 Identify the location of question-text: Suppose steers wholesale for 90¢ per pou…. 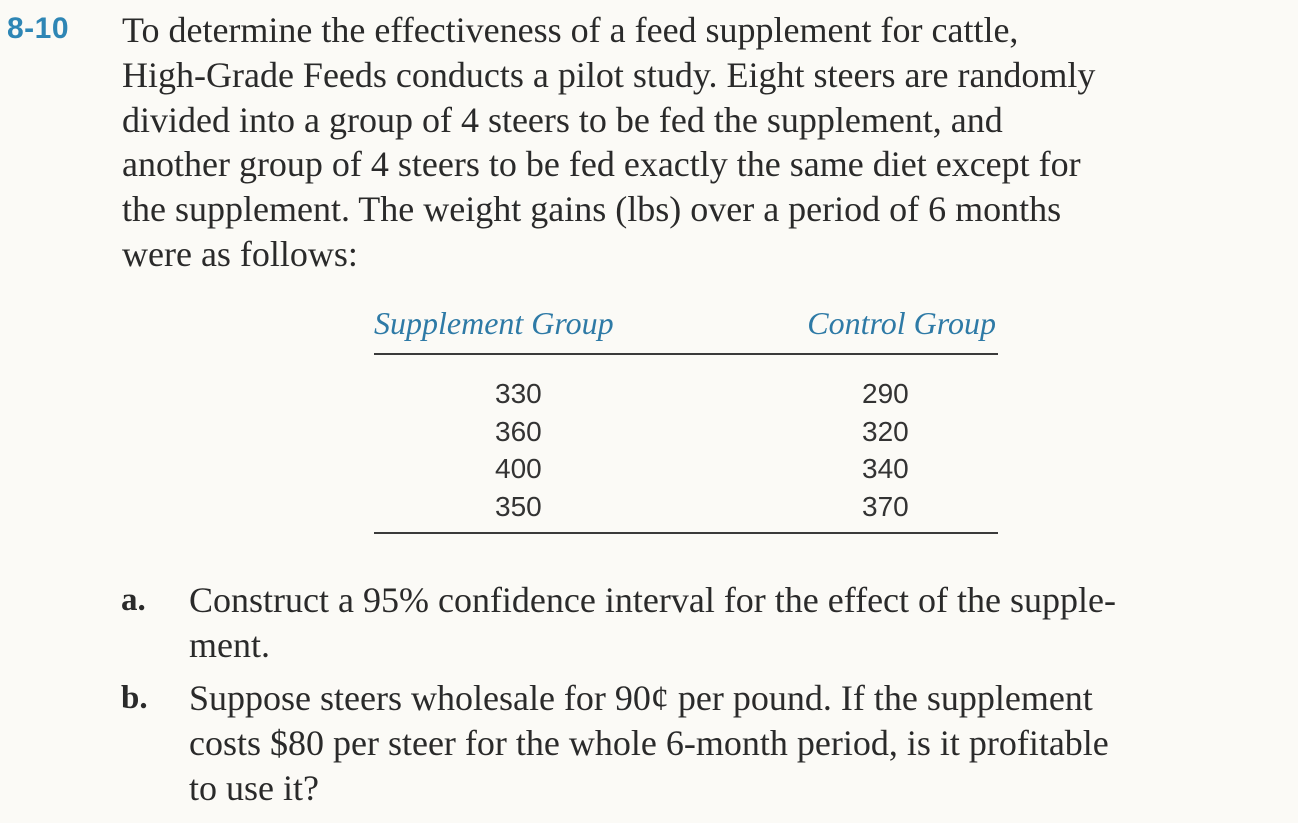
(649, 743).